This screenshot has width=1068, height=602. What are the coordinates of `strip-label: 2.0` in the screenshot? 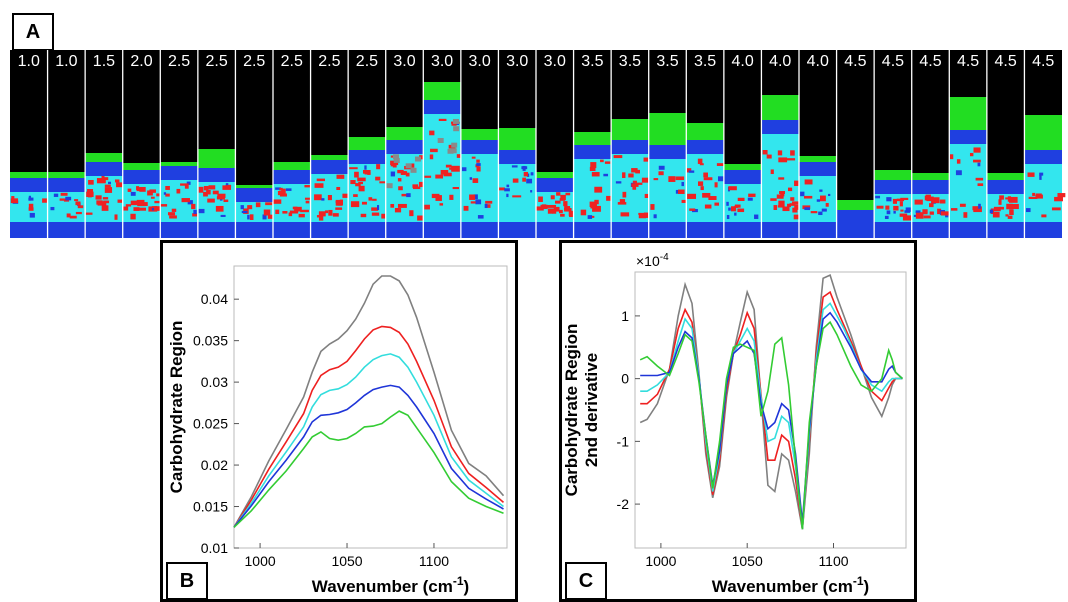 It's located at (141, 61).